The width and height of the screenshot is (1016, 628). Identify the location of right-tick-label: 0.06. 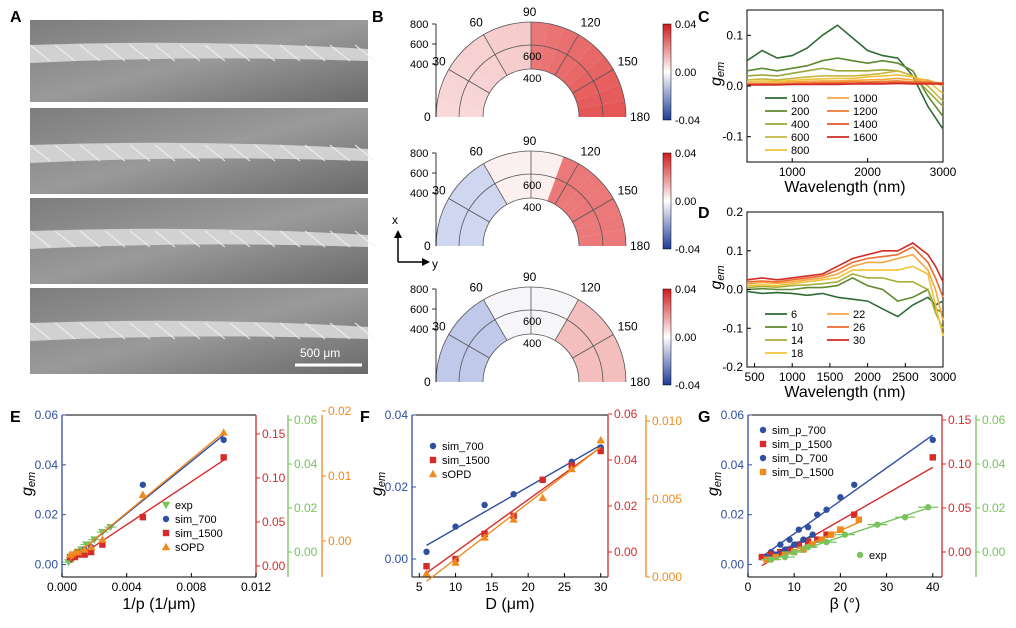
(306, 420).